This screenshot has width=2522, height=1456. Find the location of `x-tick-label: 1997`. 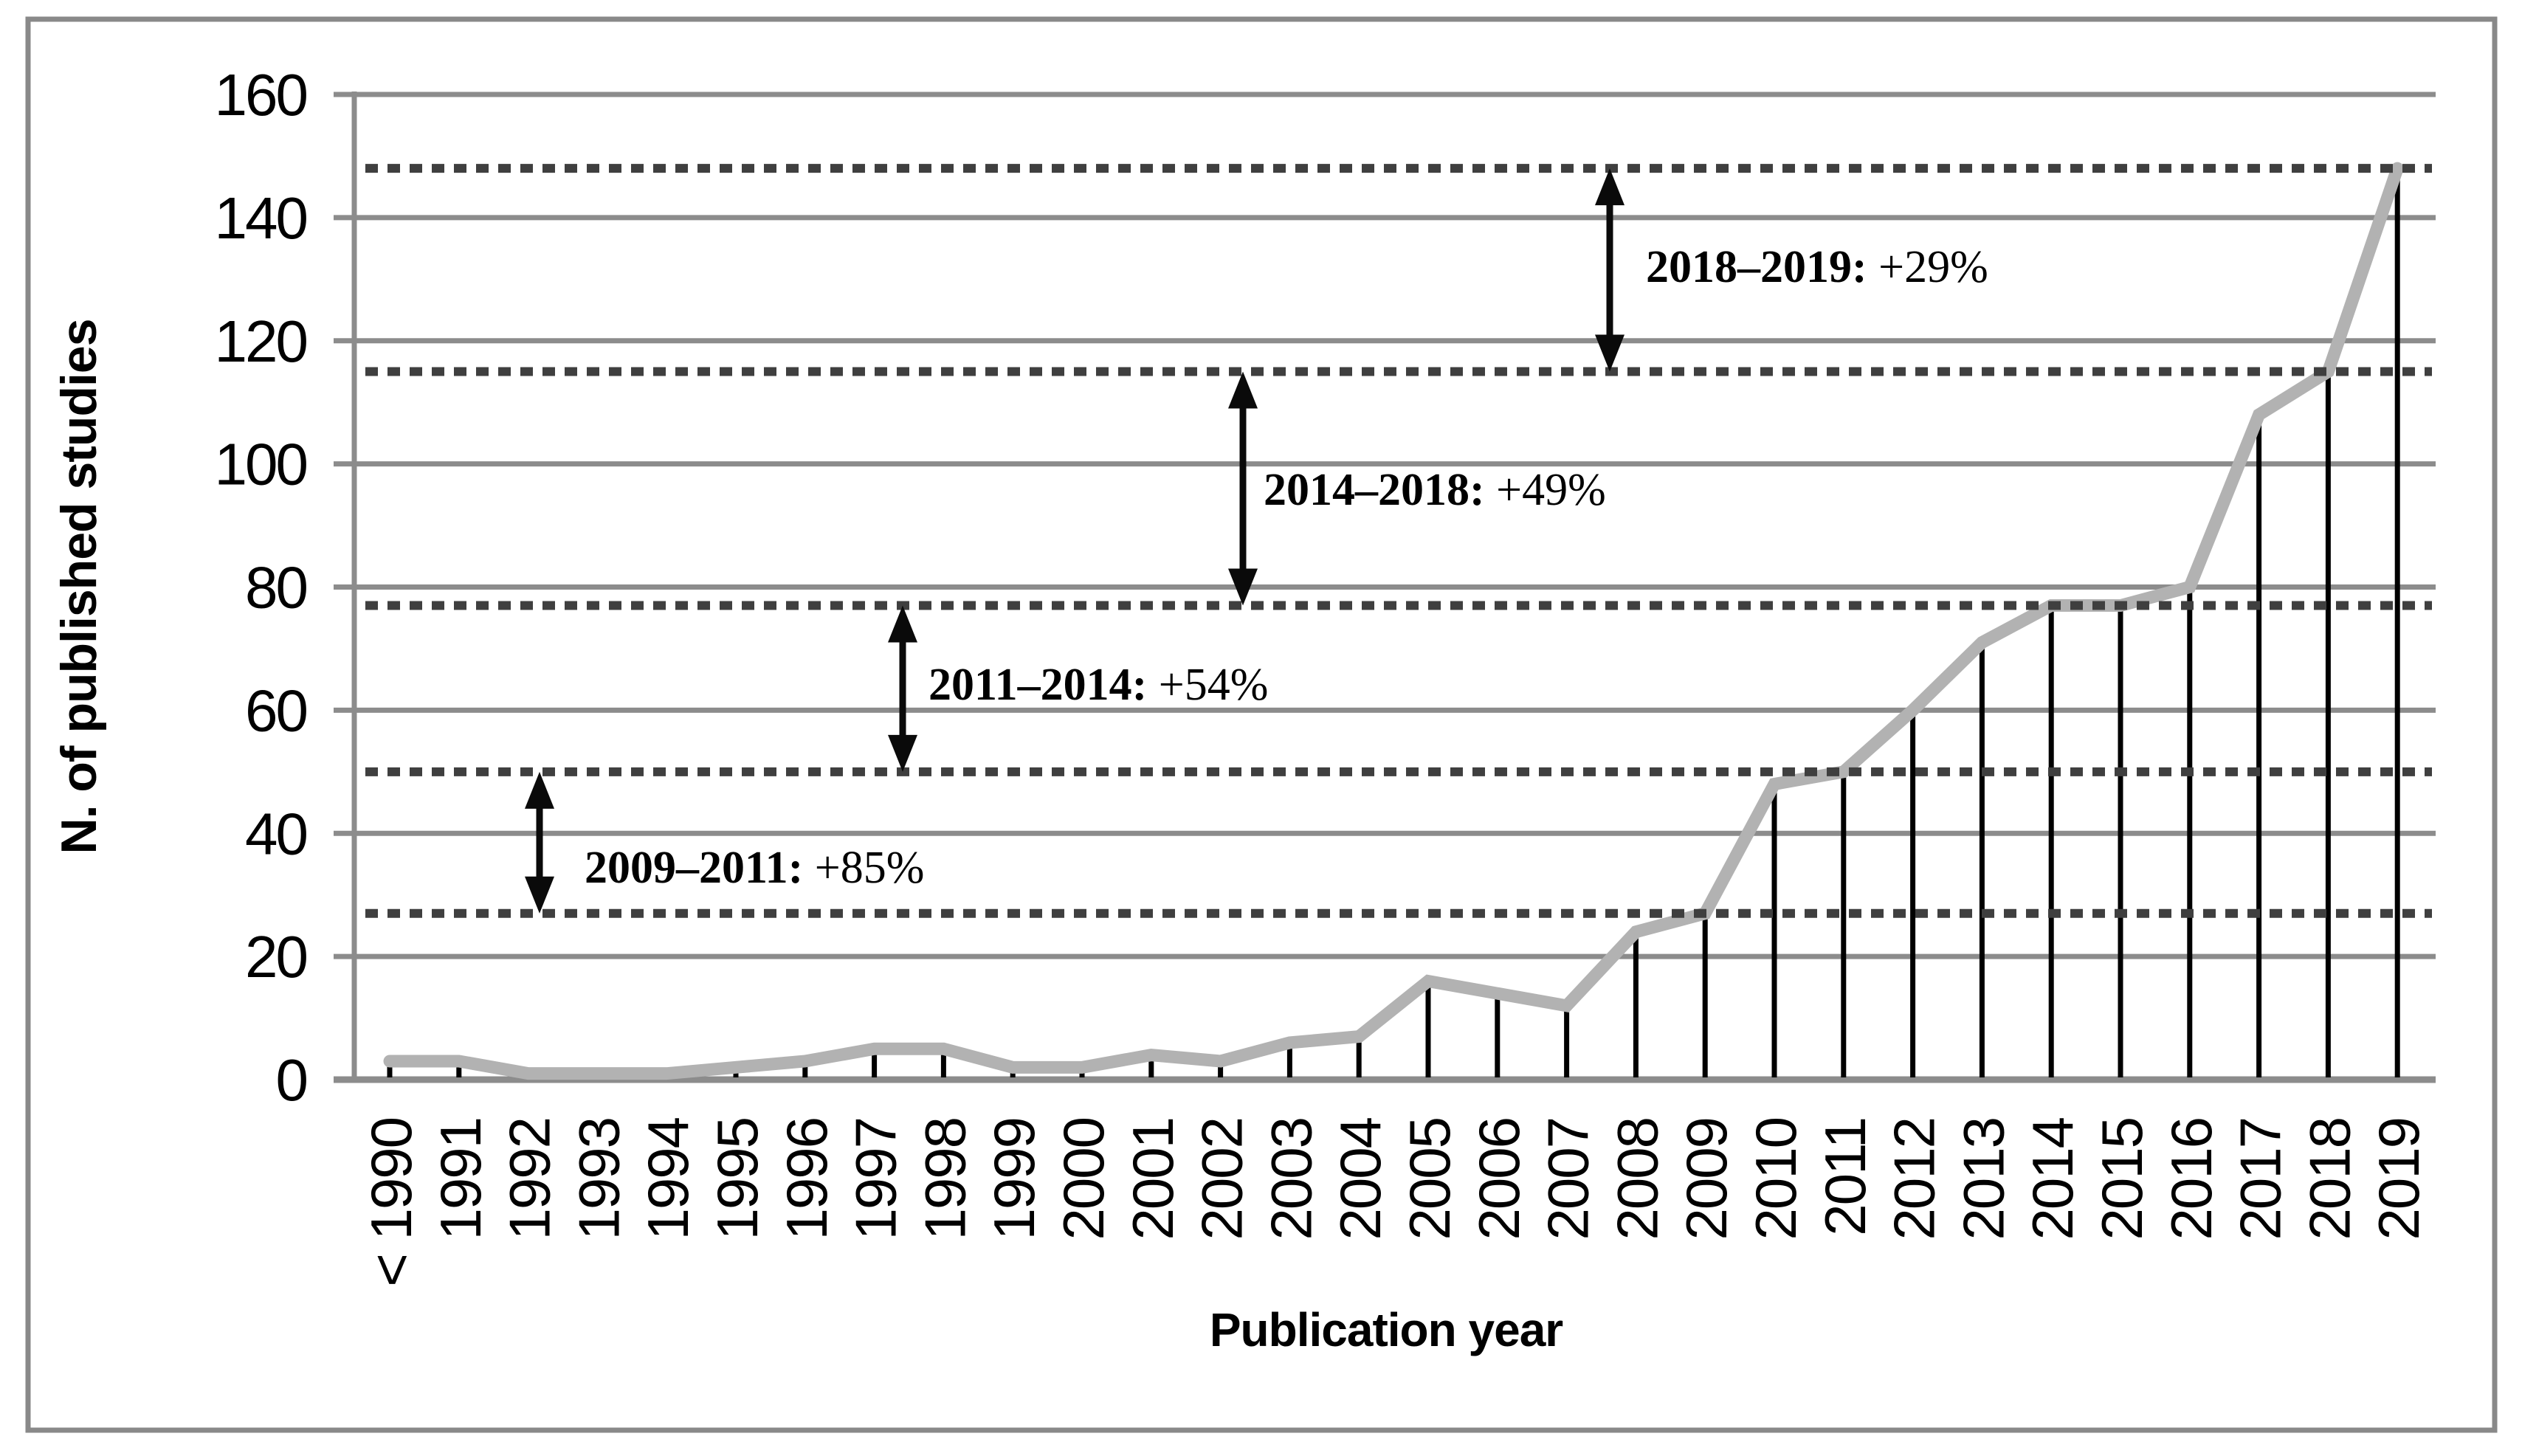

x-tick-label: 1997 is located at coordinates (876, 1179).